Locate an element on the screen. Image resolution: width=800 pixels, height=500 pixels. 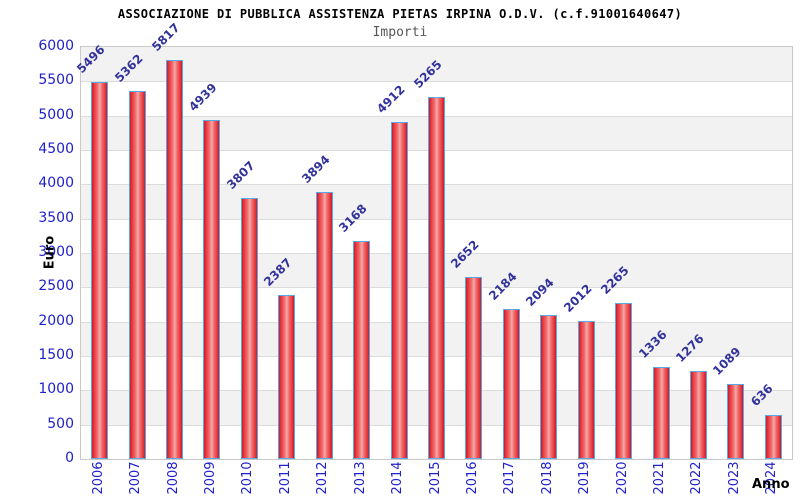
bar-2017 is located at coordinates (511, 384).